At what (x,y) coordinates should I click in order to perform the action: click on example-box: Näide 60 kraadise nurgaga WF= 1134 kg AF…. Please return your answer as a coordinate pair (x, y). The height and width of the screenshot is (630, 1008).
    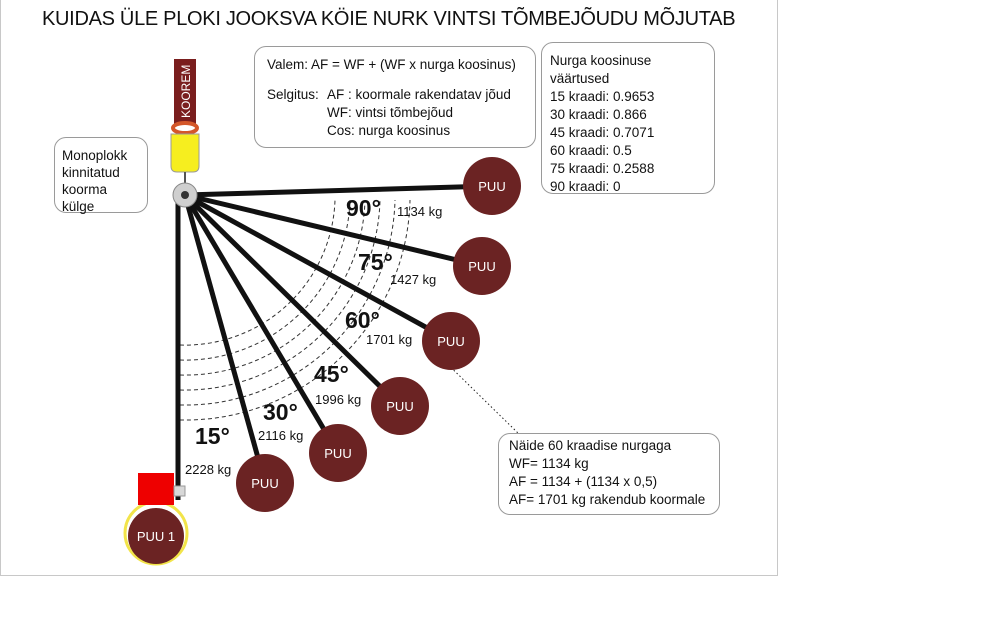
    Looking at the image, I should click on (609, 474).